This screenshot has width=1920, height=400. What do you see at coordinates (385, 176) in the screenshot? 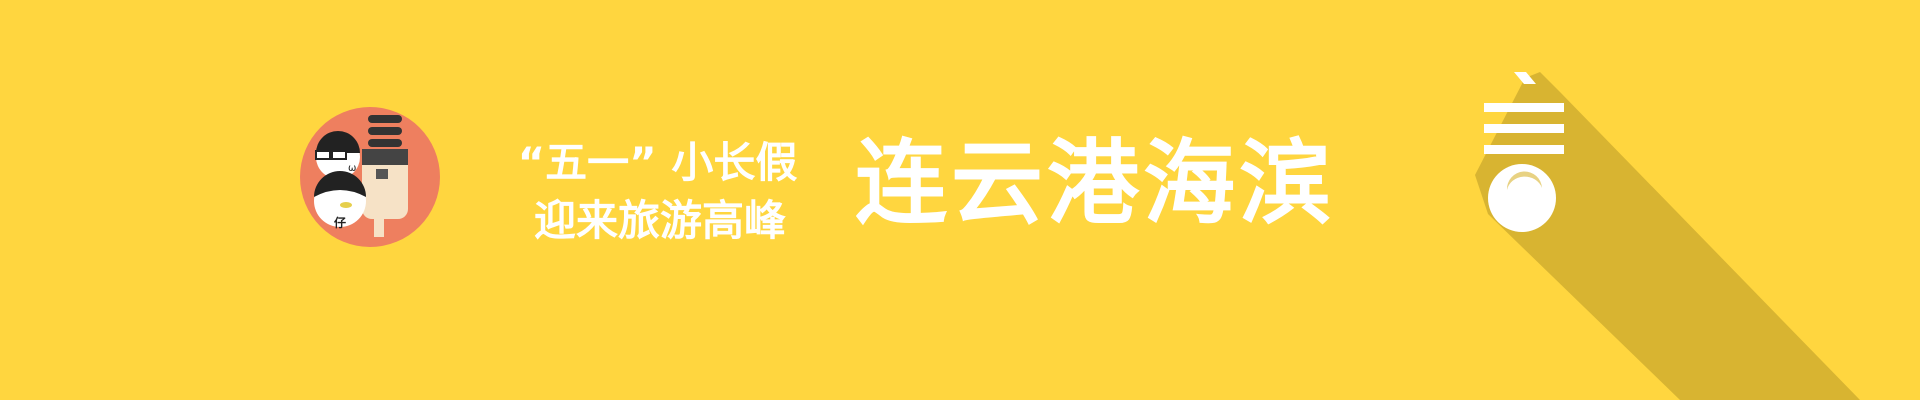
I see `tall-figure` at bounding box center [385, 176].